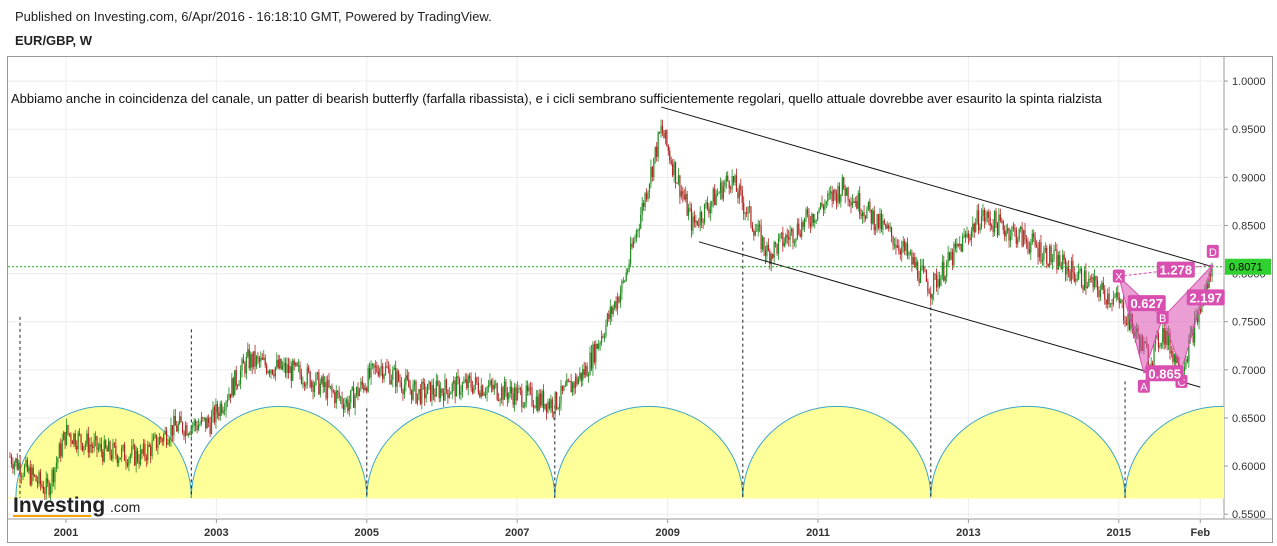 Image resolution: width=1277 pixels, height=546 pixels. What do you see at coordinates (1176, 270) in the screenshot?
I see `pattern-ratio-label: 1.278` at bounding box center [1176, 270].